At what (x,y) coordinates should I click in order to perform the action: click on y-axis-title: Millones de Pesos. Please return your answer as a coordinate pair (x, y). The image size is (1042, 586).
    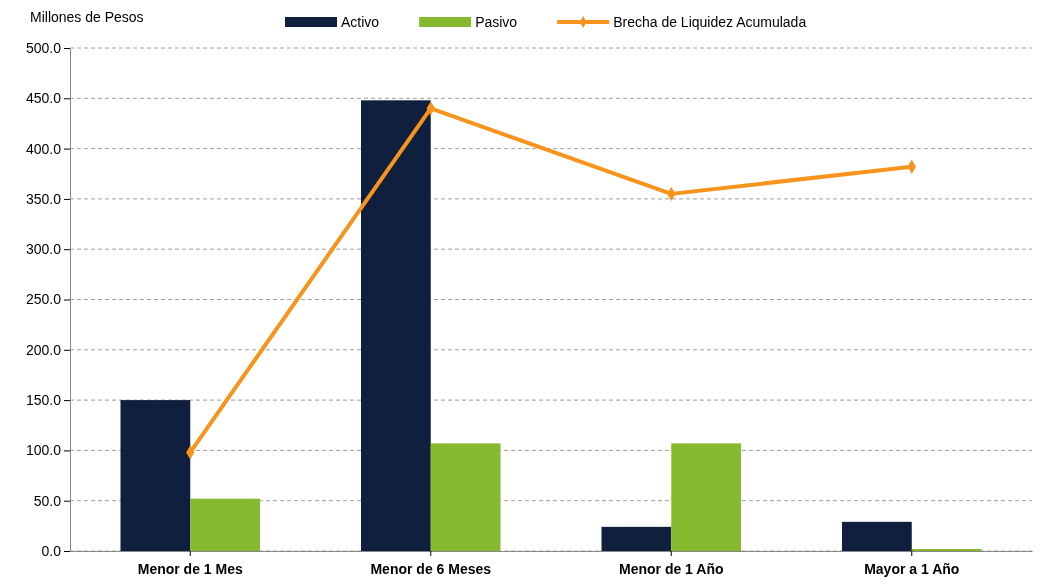
    Looking at the image, I should click on (87, 17).